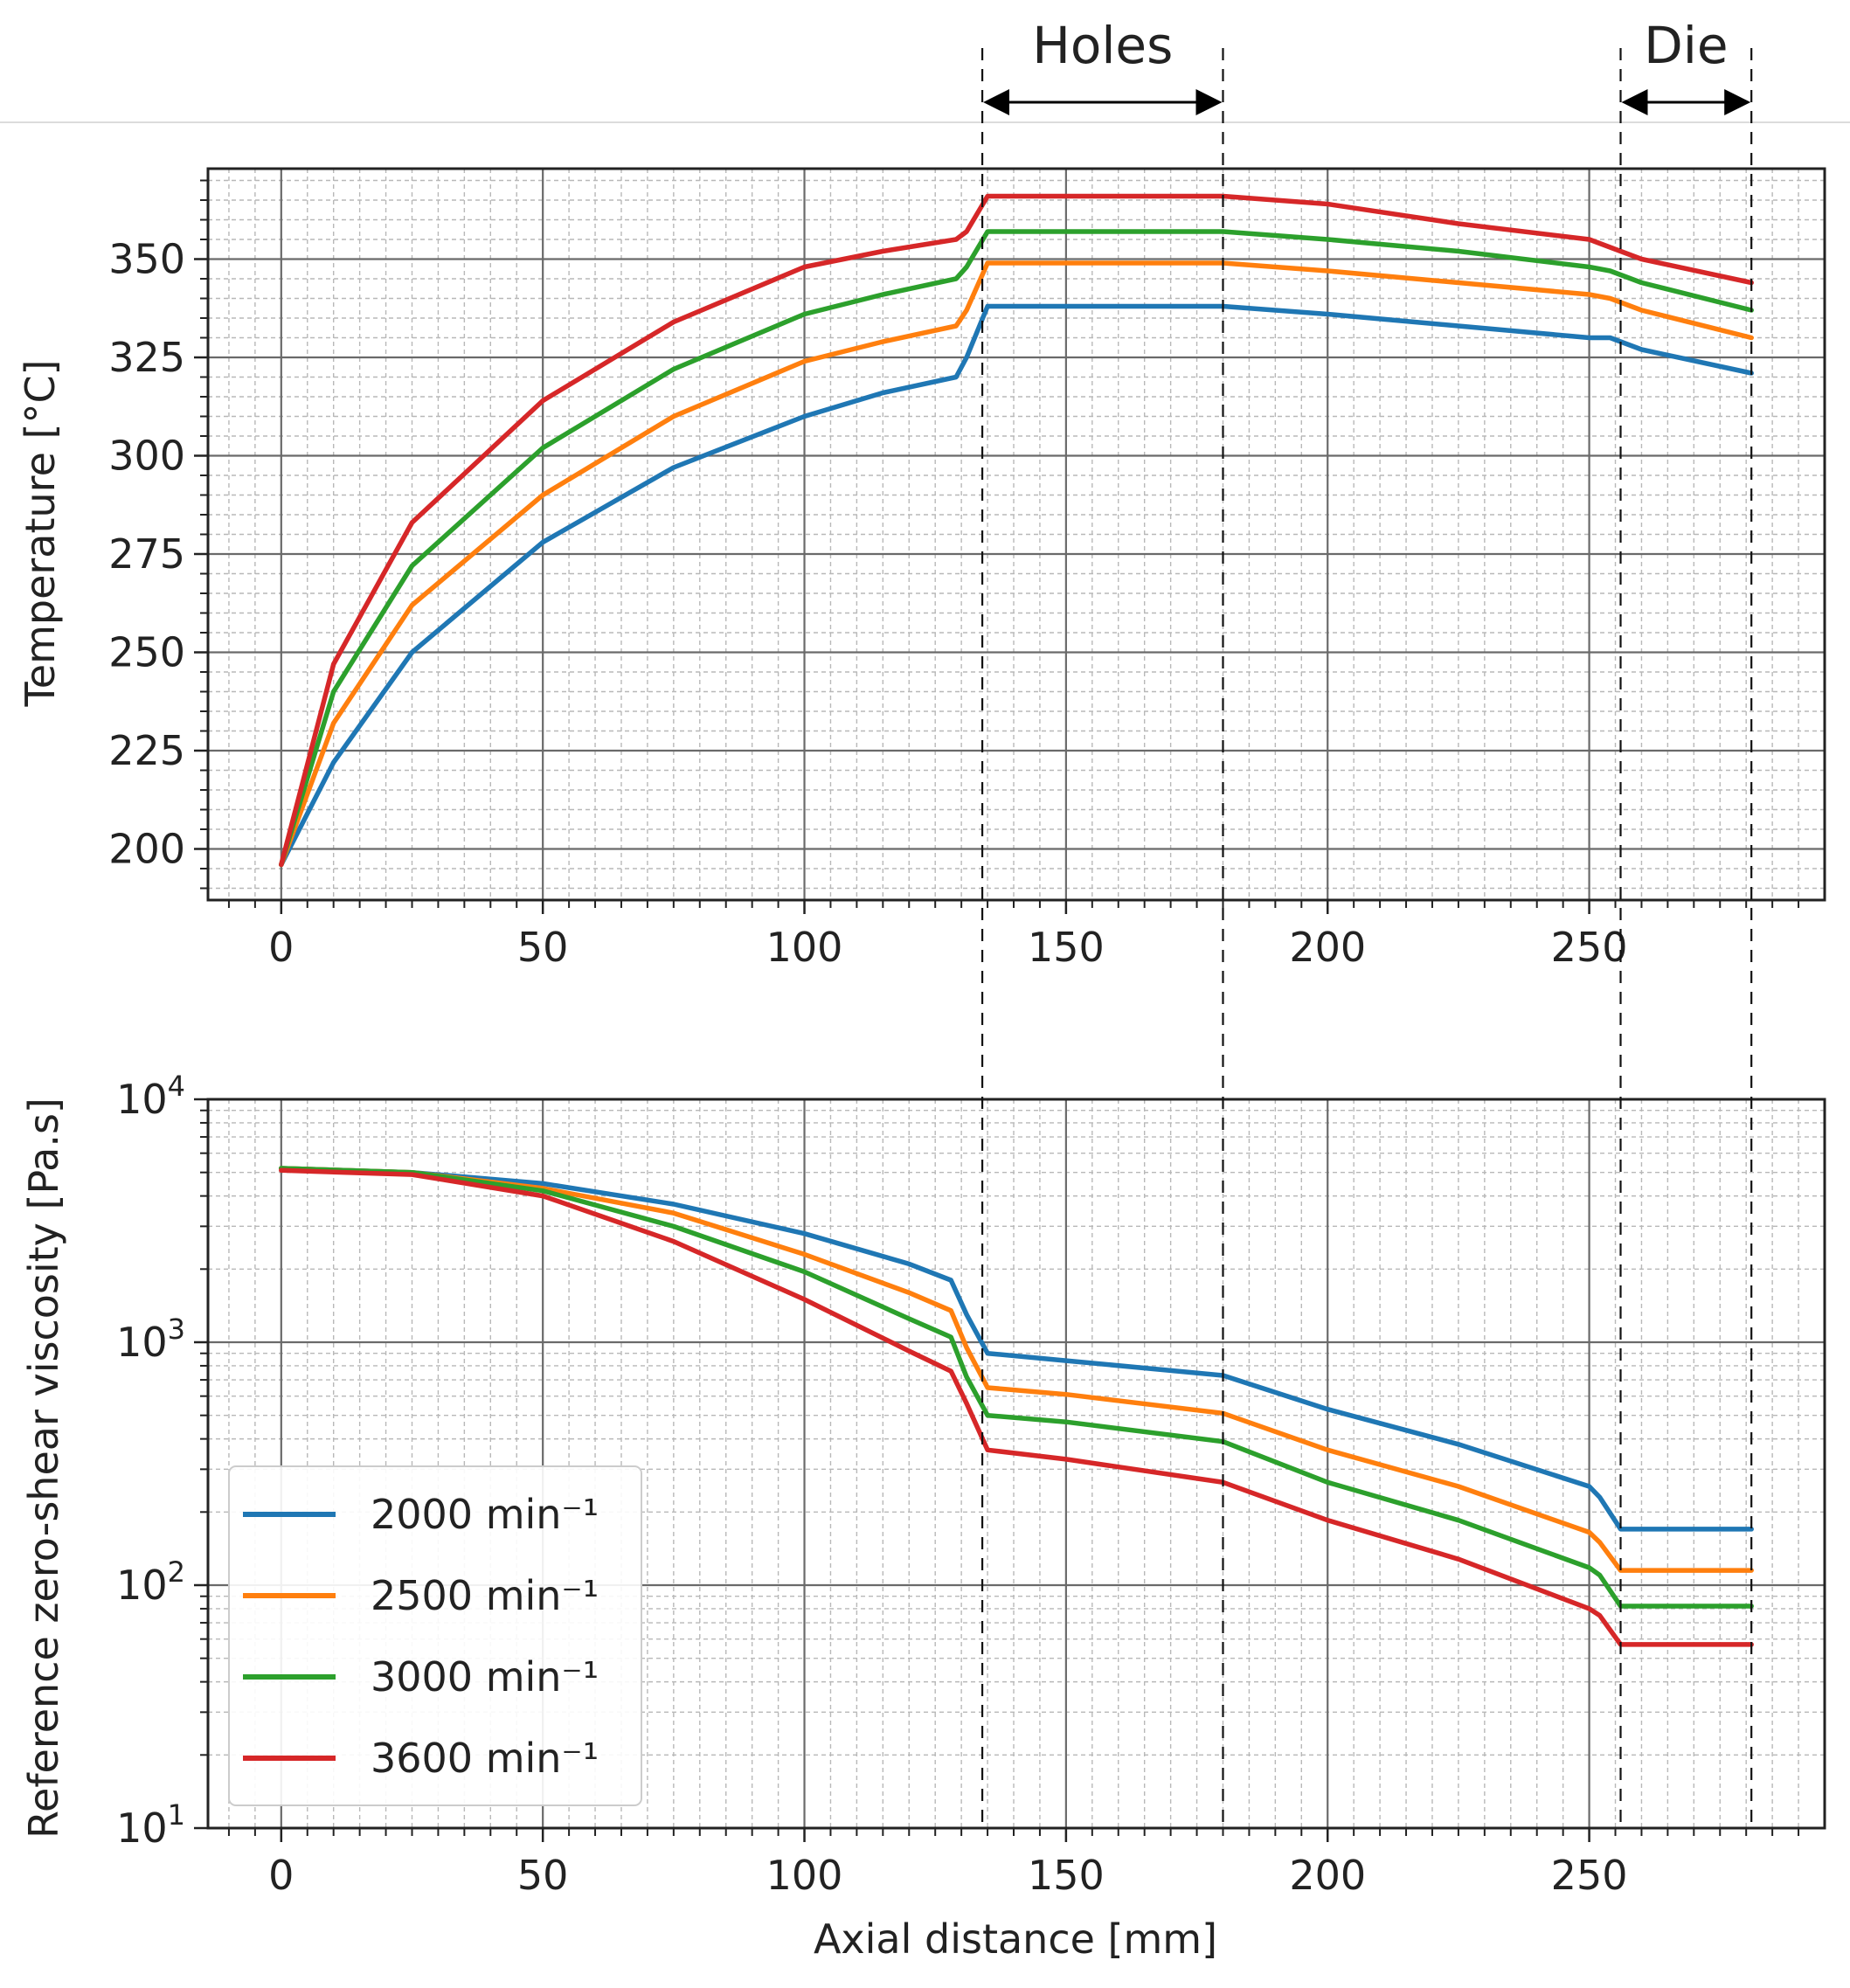  What do you see at coordinates (485, 1677) in the screenshot?
I see `legend-label: 3000 min⁻¹` at bounding box center [485, 1677].